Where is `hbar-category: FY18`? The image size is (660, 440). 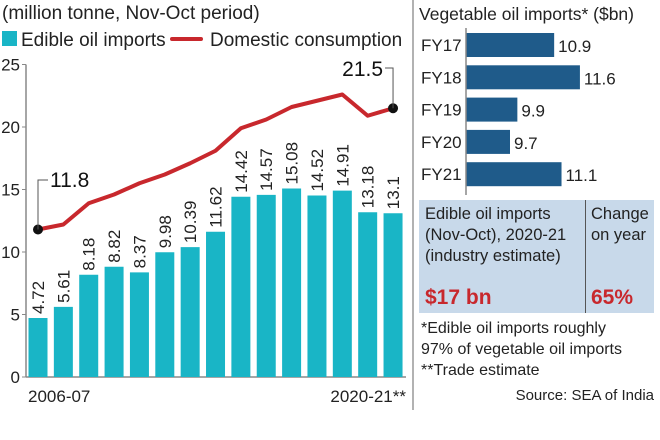
hbar-category: FY18 is located at coordinates (441, 77).